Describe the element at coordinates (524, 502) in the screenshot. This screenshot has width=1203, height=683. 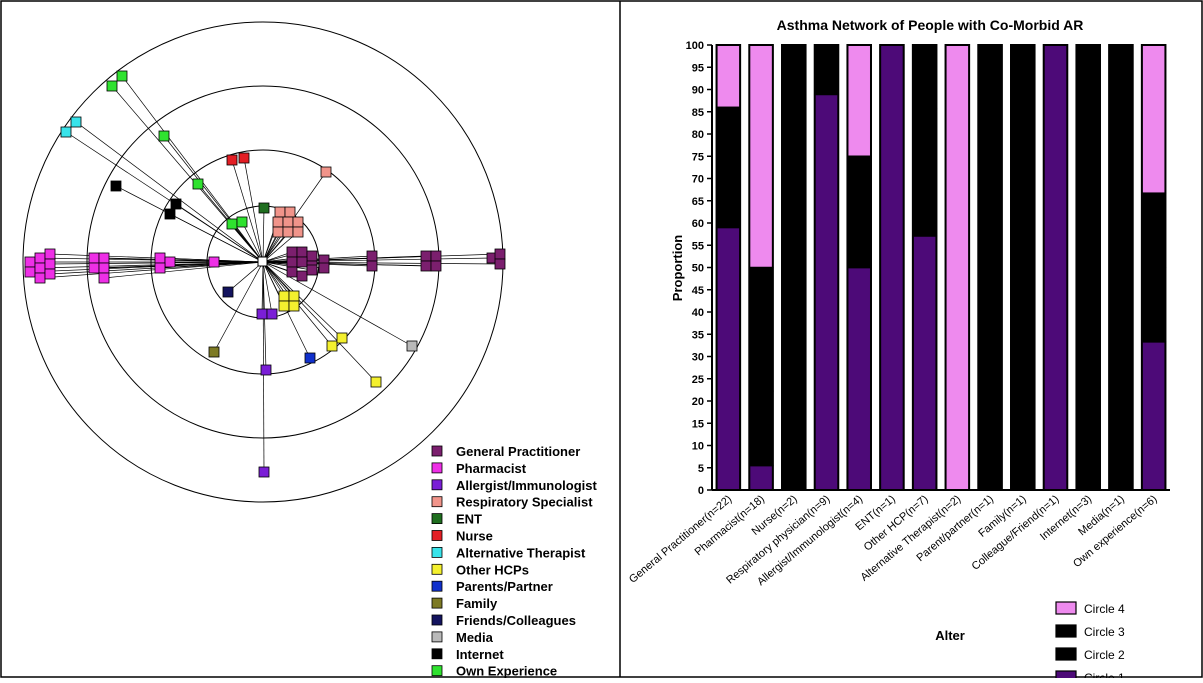
I see `legend-label-respiratory-specialist: Respiratory Specialist` at that location.